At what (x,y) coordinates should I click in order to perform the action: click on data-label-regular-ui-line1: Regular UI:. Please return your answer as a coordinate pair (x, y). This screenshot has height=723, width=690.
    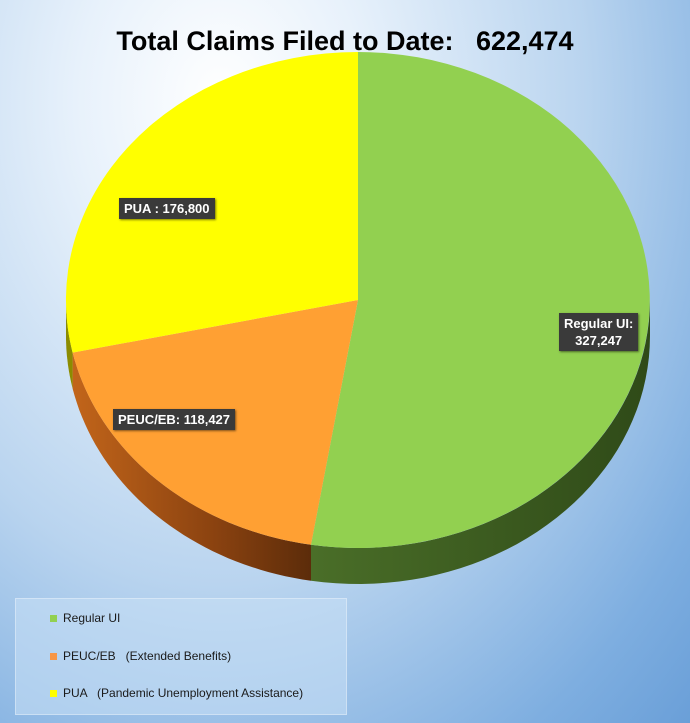
    Looking at the image, I should click on (599, 323).